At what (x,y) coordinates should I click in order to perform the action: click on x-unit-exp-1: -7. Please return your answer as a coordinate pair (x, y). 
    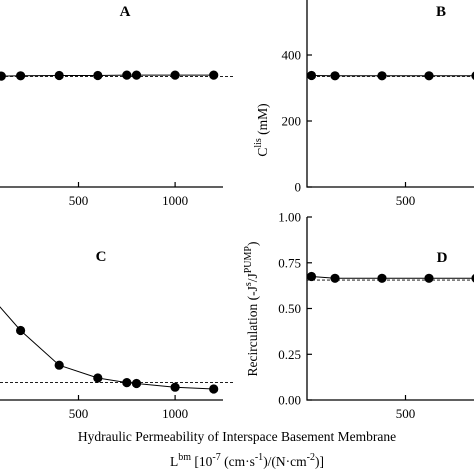
    Looking at the image, I should click on (216, 457).